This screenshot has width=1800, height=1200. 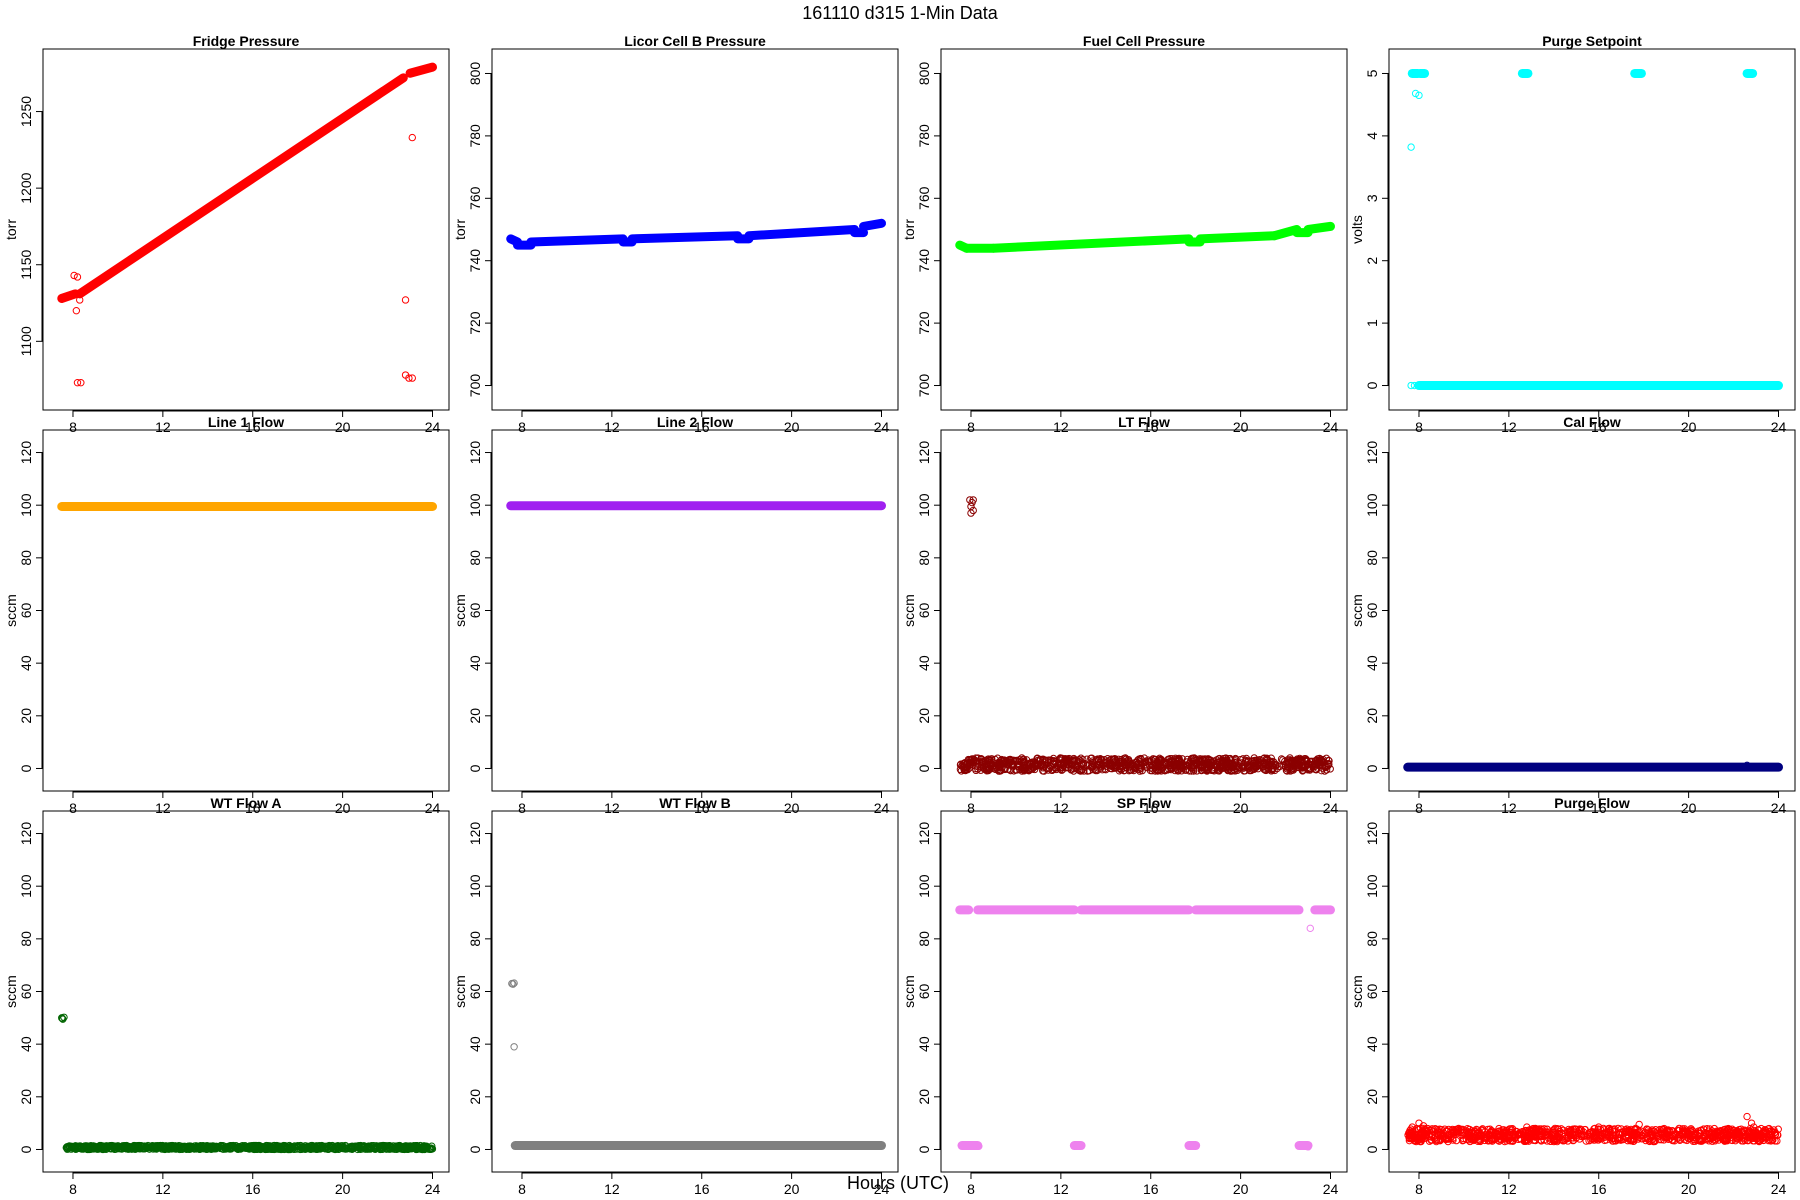 I want to click on y-tick-label: 20, so click(x=924, y=1097).